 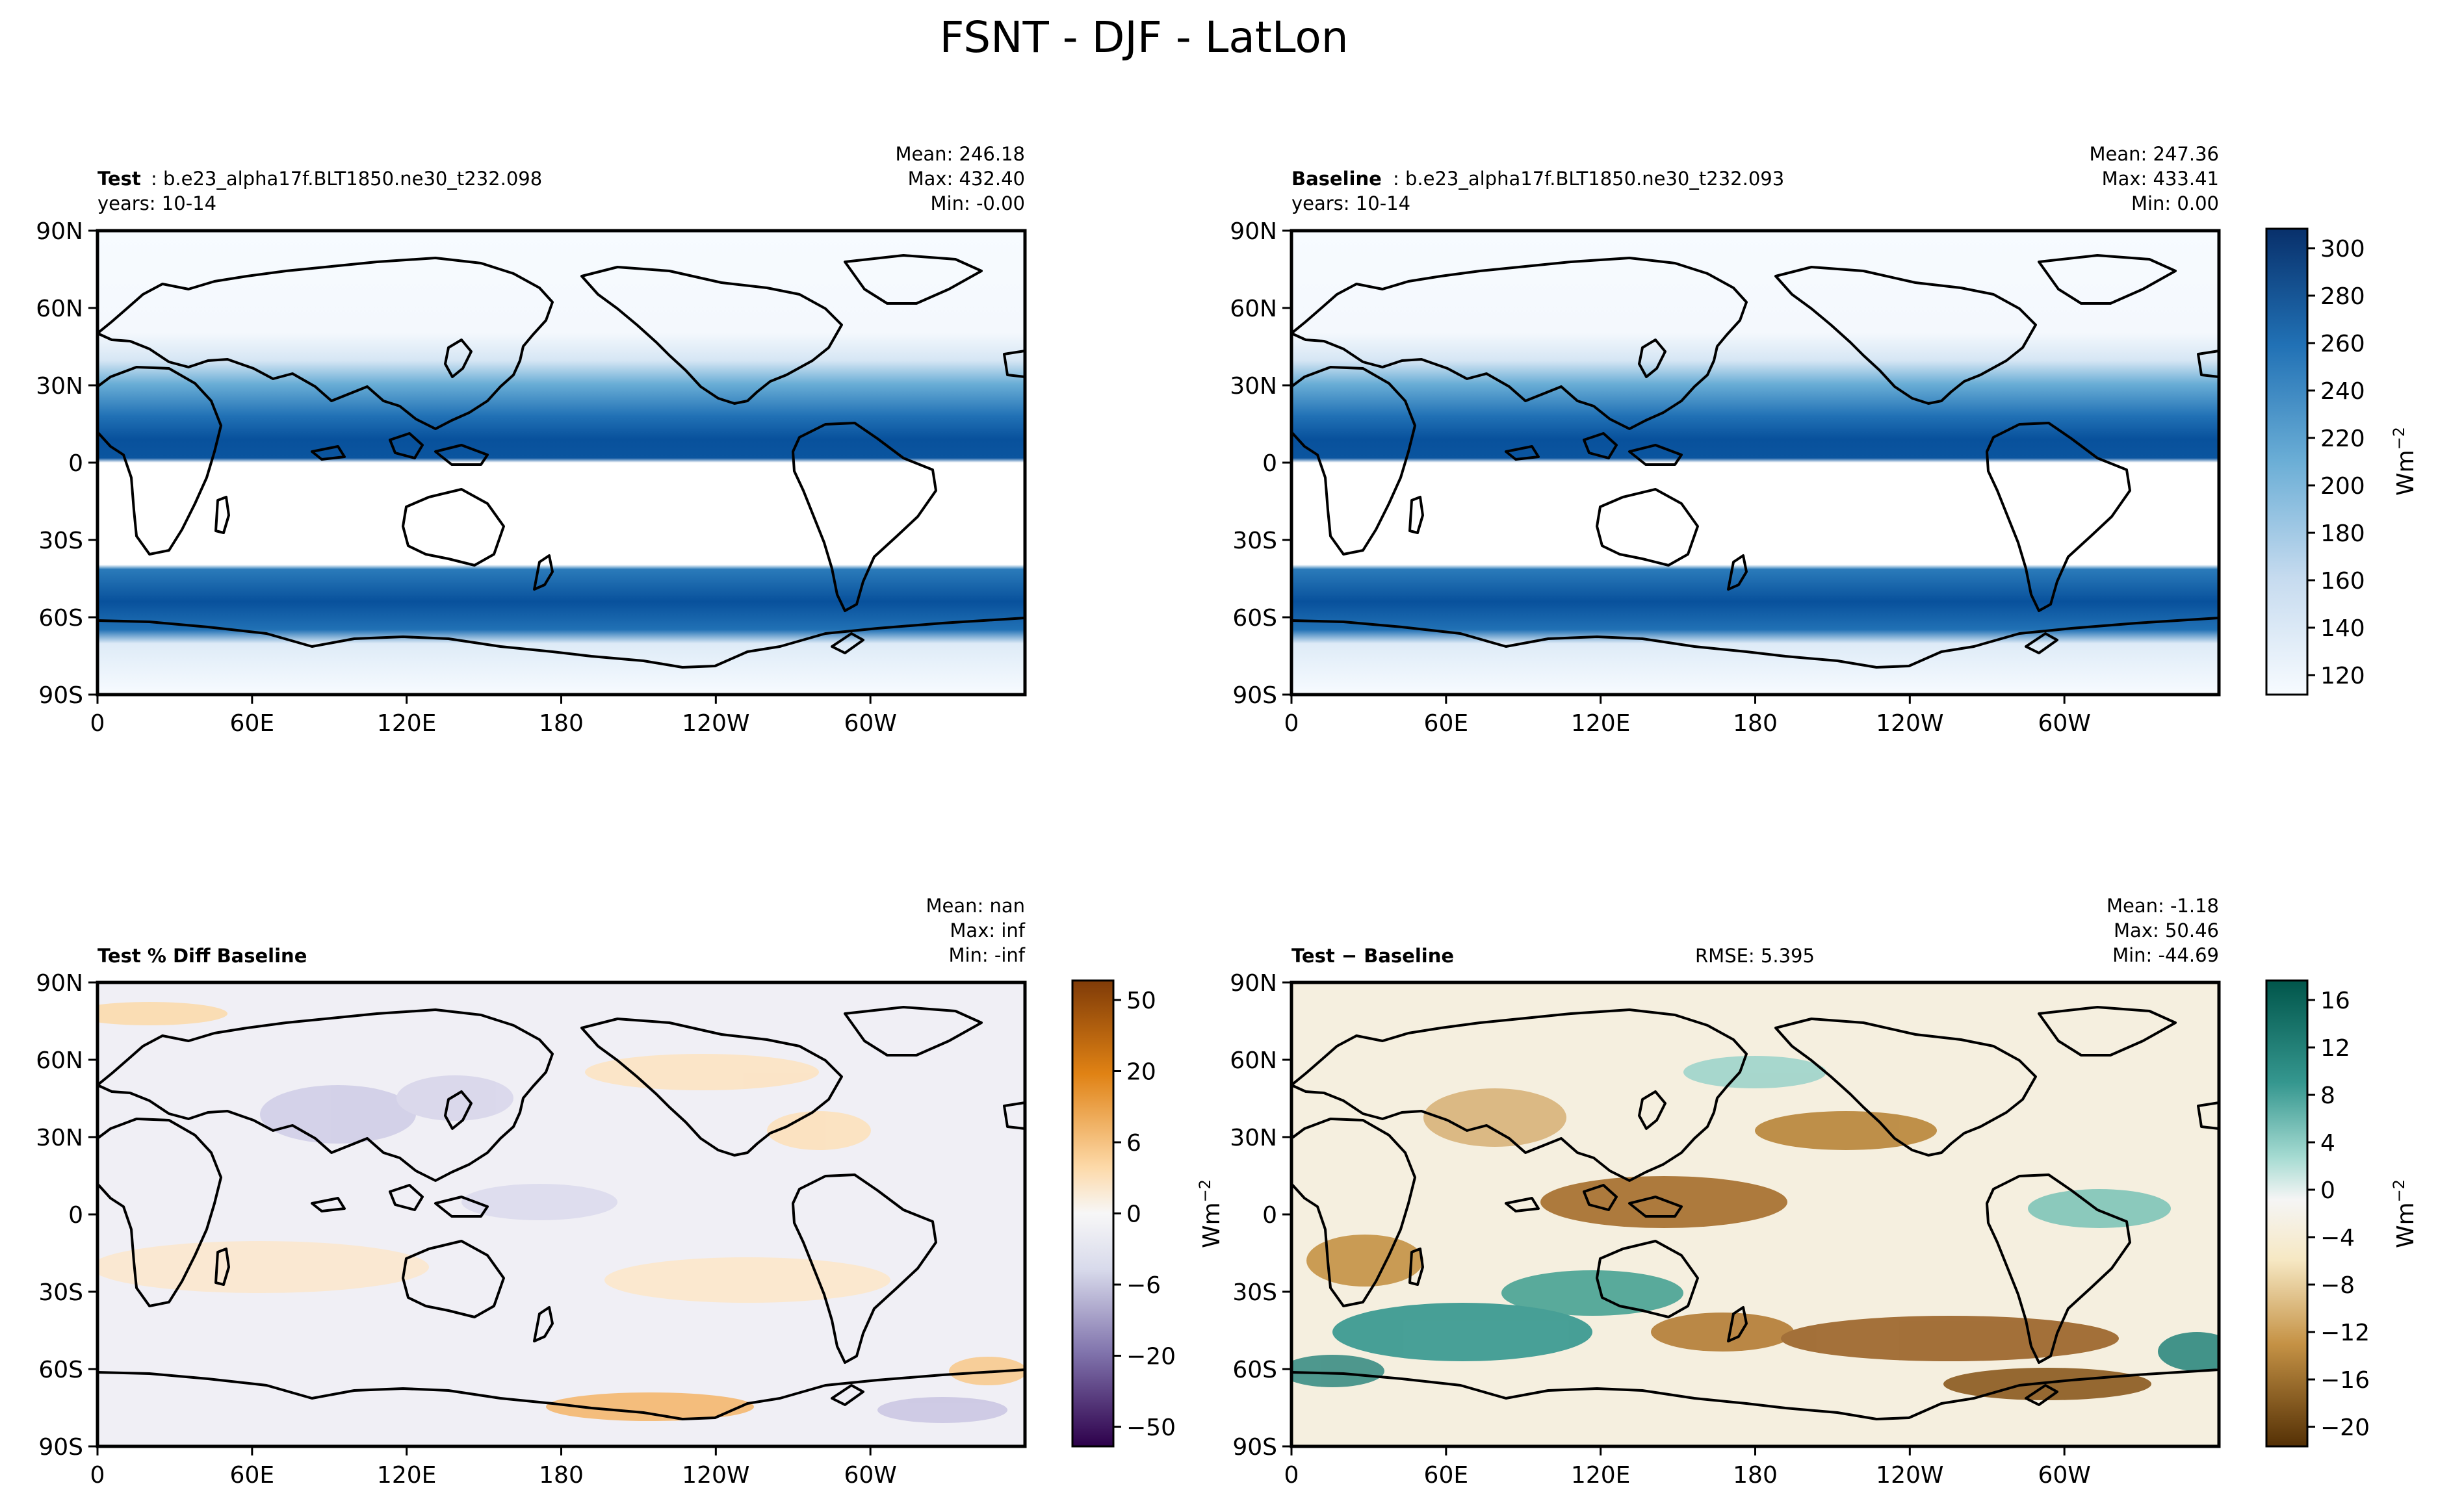 What do you see at coordinates (2155, 154) in the screenshot?
I see `baseline-stat-mean: Mean: 247.36` at bounding box center [2155, 154].